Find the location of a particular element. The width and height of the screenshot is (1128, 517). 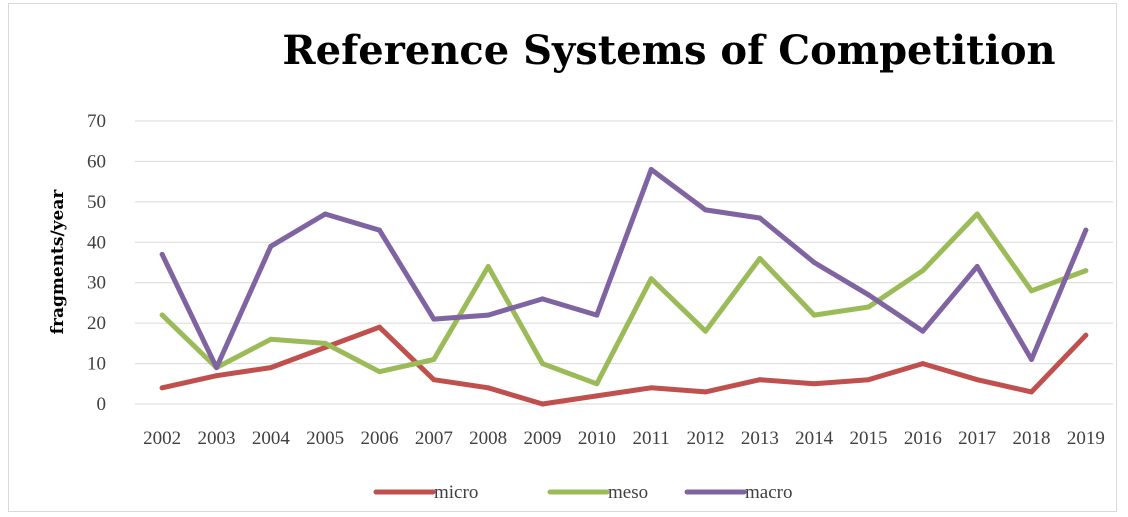

legend: micro meso macro is located at coordinates (582, 492).